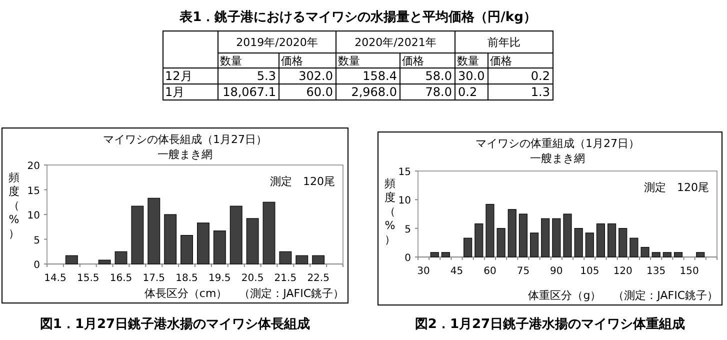 The height and width of the screenshot is (340, 727). I want to click on x-tick-label: 22.5, so click(318, 278).